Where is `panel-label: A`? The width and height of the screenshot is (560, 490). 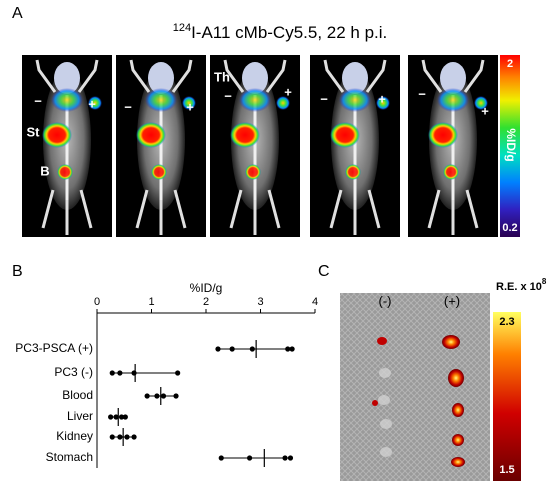 panel-label: A is located at coordinates (17, 13).